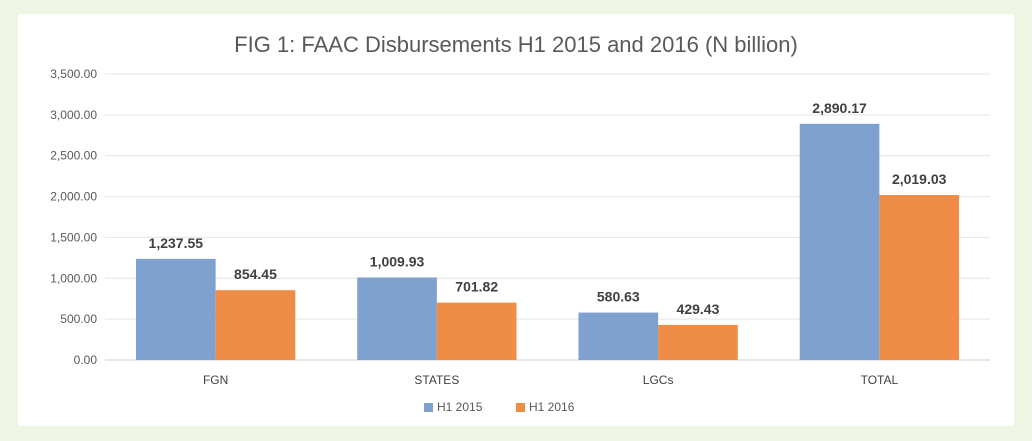  Describe the element at coordinates (215, 380) in the screenshot. I see `category-label: FGN` at that location.